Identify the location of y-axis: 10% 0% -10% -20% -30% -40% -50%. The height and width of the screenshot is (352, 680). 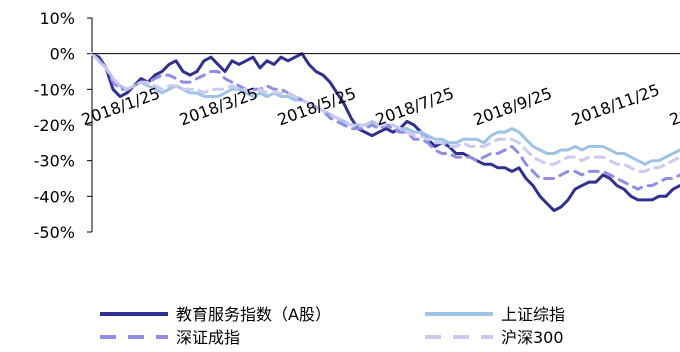
(63, 125).